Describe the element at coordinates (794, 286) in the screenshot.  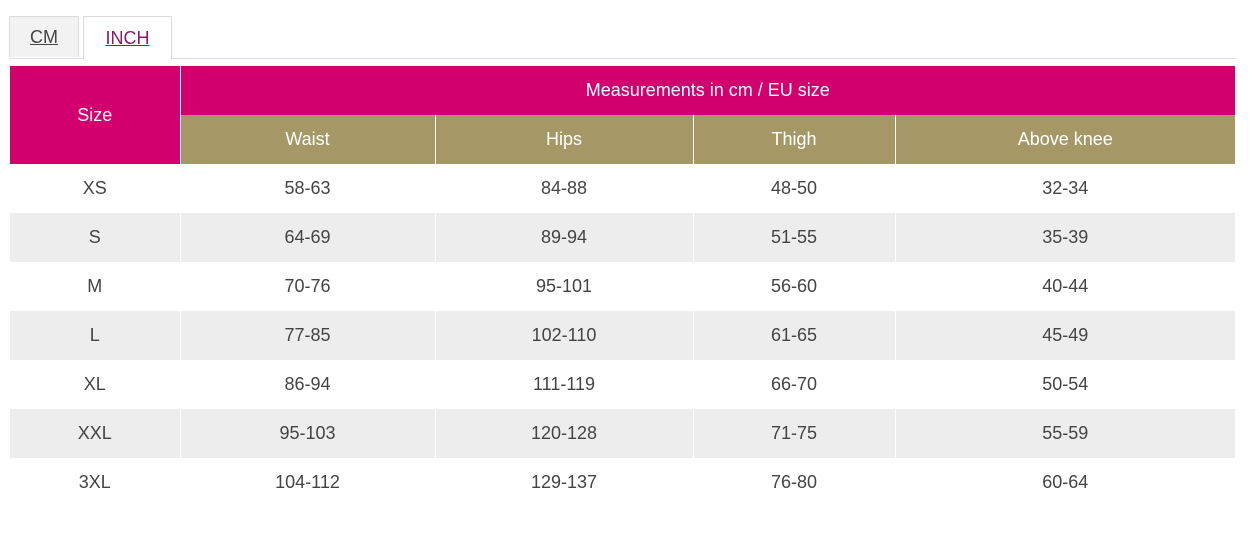
I see `cell-thigh: 56-60` at that location.